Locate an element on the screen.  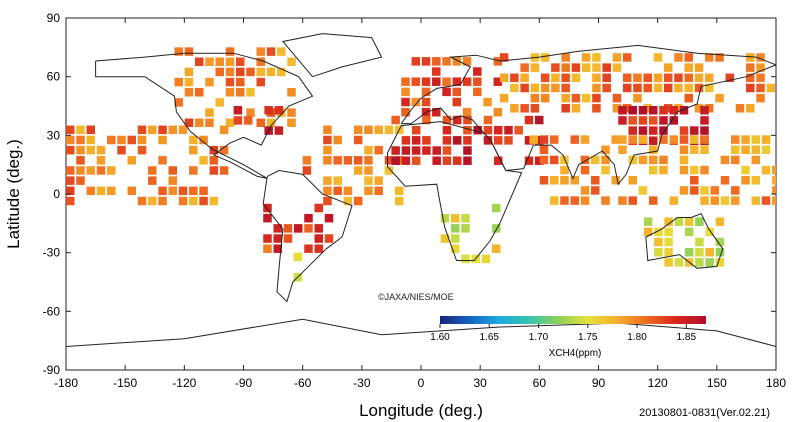
coastline-path is located at coordinates (455, 191).